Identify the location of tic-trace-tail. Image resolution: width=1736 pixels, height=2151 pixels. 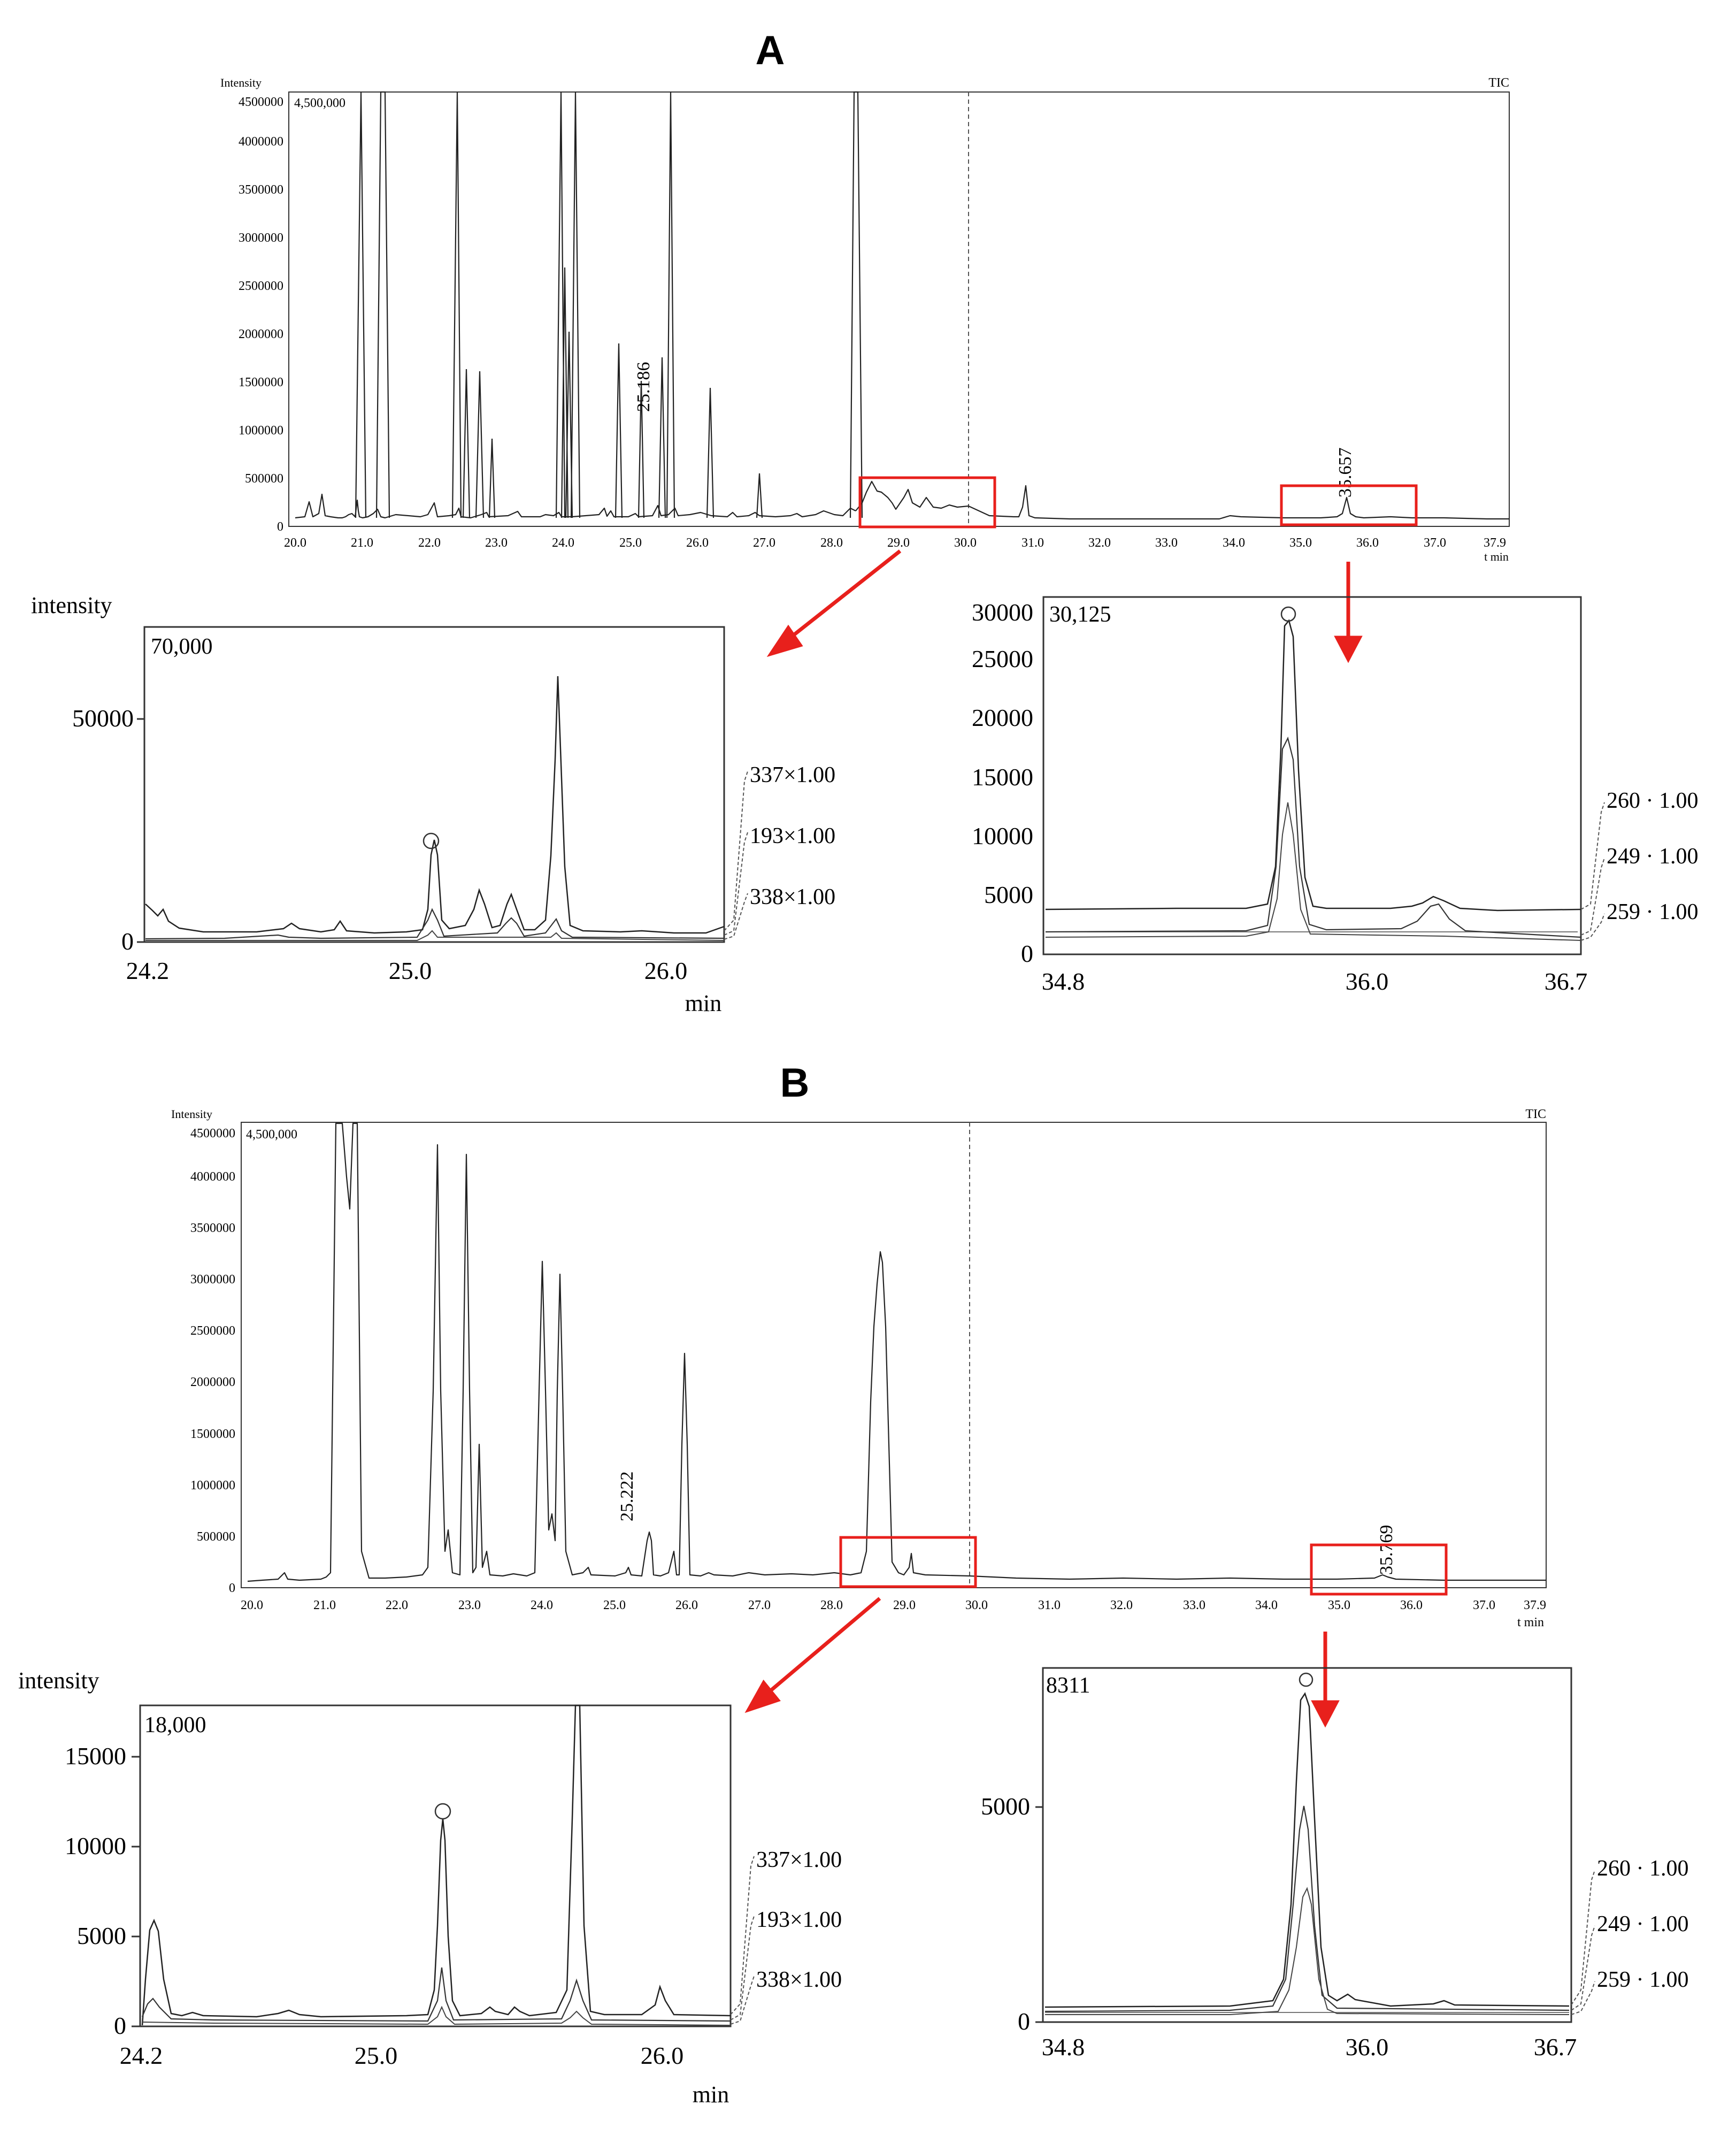
(1182, 500).